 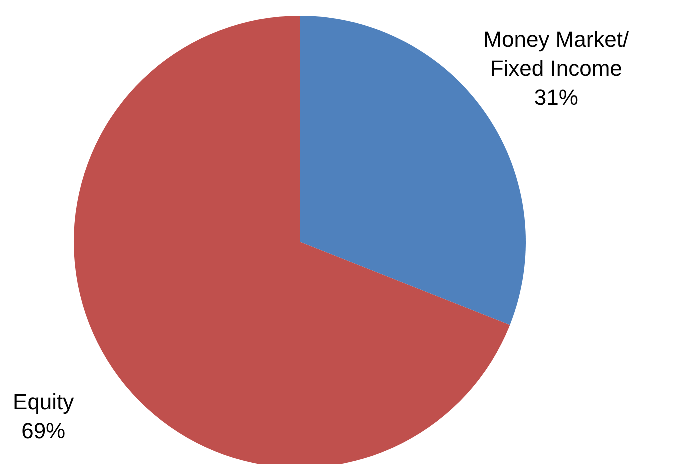 I want to click on slice-label: Money Market/Fixed Income, so click(x=557, y=53).